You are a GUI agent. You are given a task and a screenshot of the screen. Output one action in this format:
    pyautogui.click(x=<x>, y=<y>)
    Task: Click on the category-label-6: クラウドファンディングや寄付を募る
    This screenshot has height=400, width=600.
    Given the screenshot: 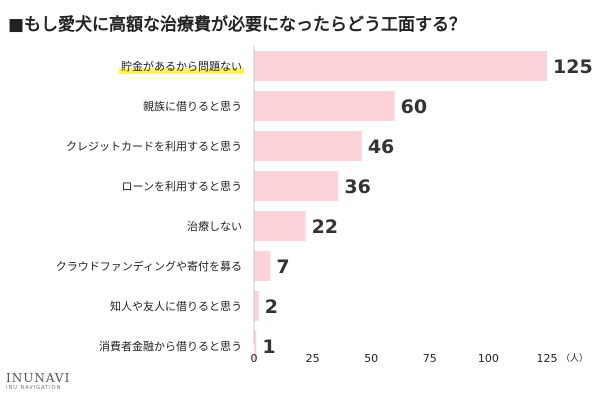 What is the action you would take?
    pyautogui.click(x=149, y=266)
    